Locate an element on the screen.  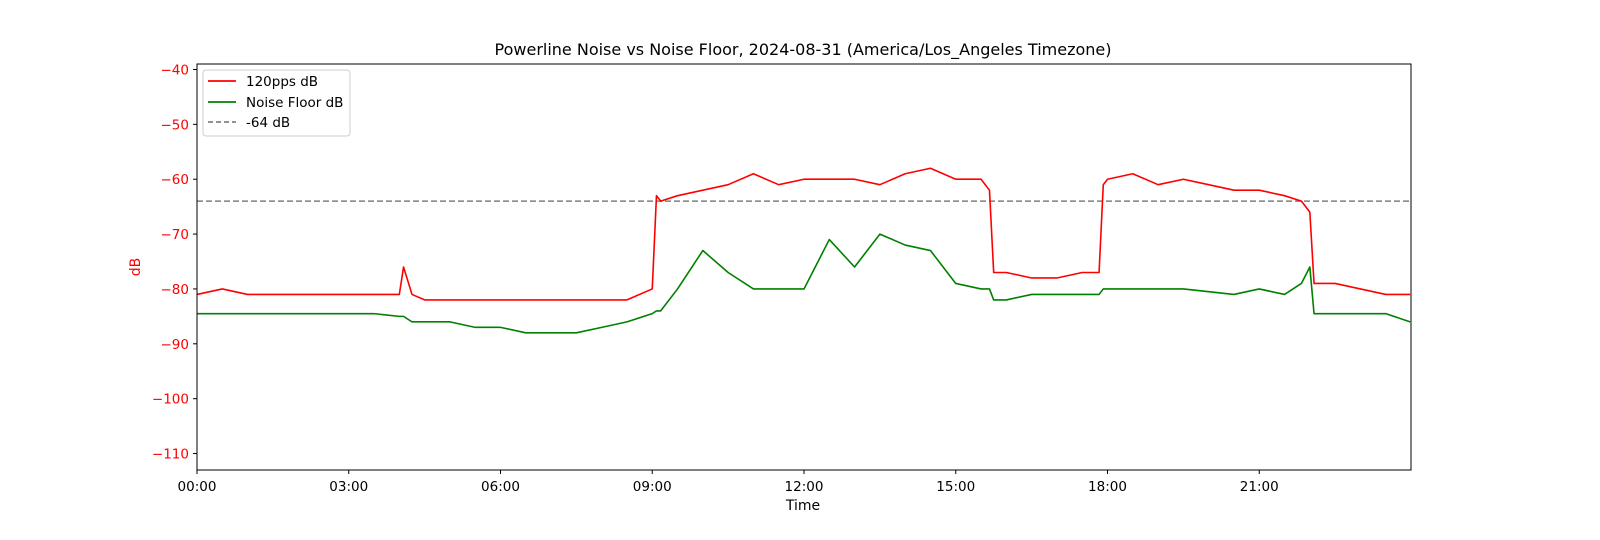
x-tick-label: 21:00 is located at coordinates (1259, 487).